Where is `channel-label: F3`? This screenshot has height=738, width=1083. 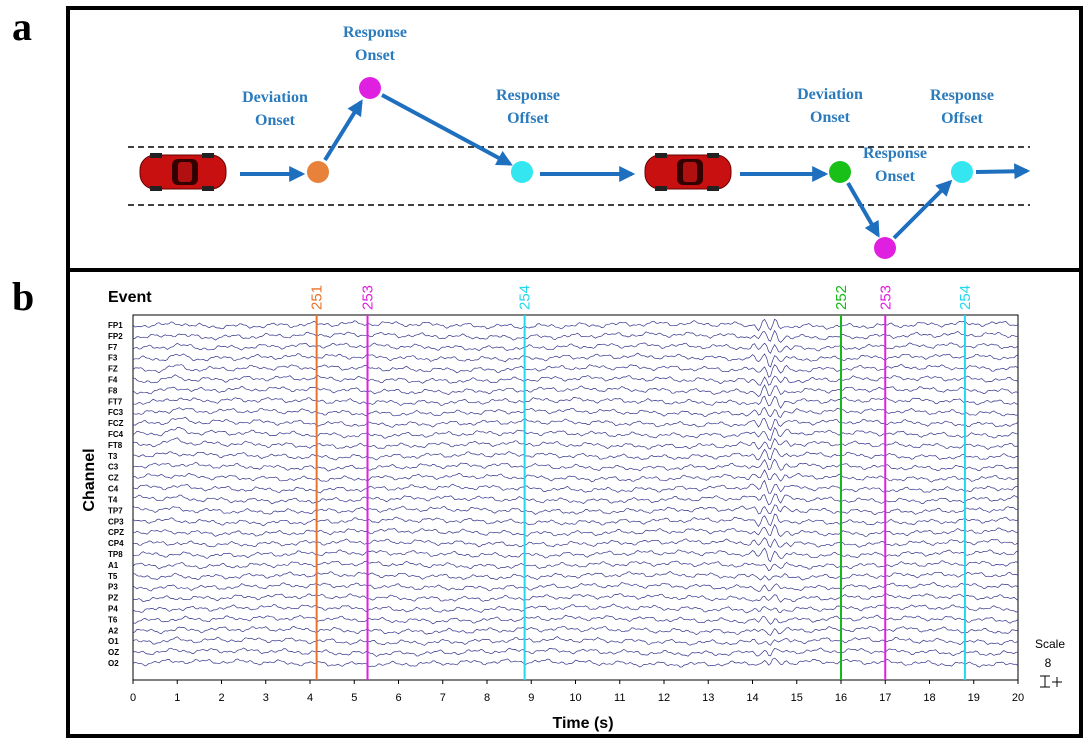 channel-label: F3 is located at coordinates (113, 358).